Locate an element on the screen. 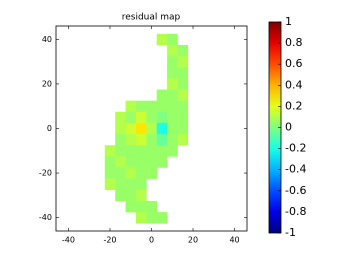 The width and height of the screenshot is (346, 264). colorbar-tick-label: -1 is located at coordinates (290, 232).